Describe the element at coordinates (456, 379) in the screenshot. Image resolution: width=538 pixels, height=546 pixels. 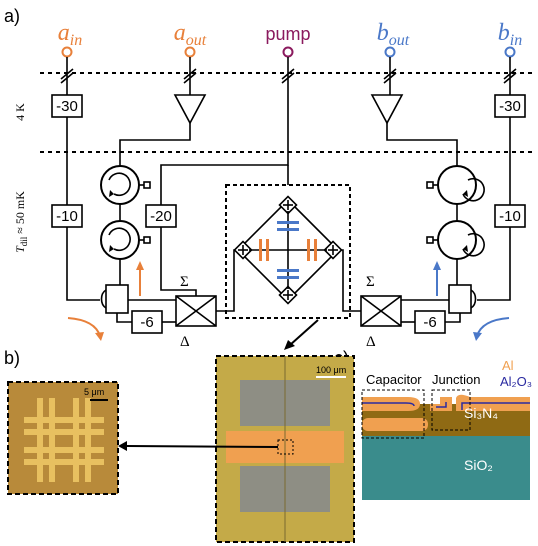
I see `region-label: Junction` at that location.